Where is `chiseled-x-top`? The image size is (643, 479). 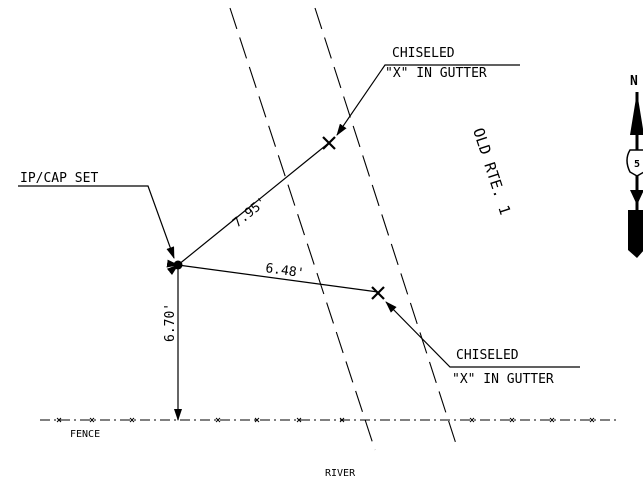 chiseled-x-top is located at coordinates (329, 143).